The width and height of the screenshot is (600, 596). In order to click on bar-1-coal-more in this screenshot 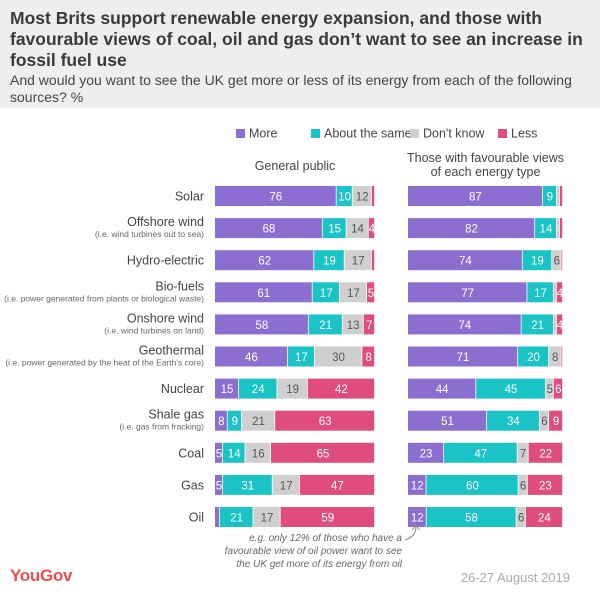, I will do `click(426, 452)`.